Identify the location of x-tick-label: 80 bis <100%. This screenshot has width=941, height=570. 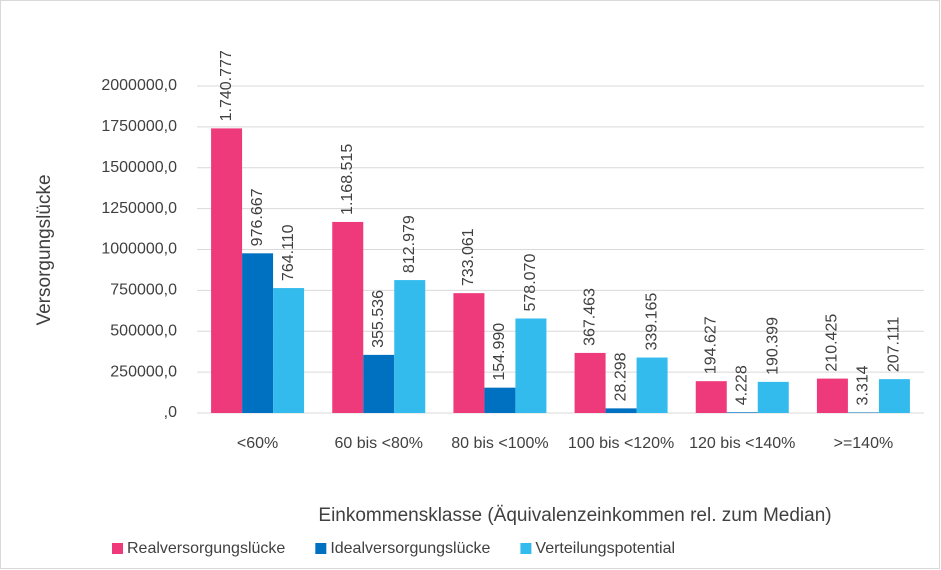
(500, 443).